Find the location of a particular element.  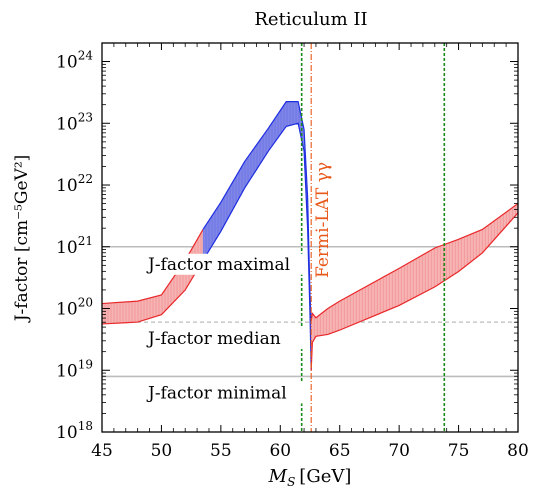

x-tick-label: 65 is located at coordinates (340, 451).